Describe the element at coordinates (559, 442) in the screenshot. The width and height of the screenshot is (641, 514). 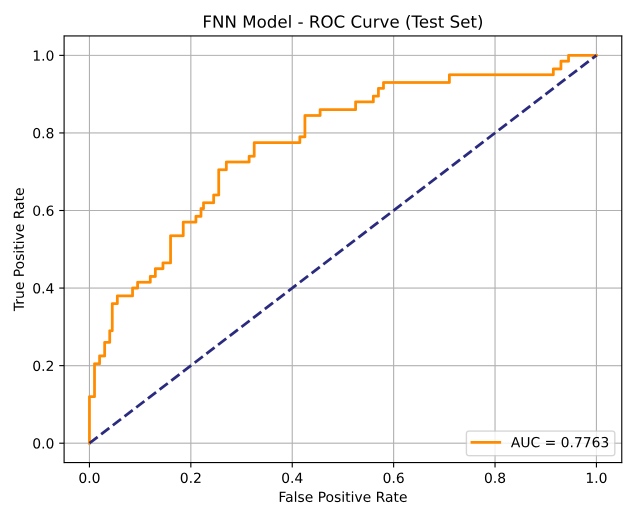
I see `legend-label: AUC = 0.7763` at that location.